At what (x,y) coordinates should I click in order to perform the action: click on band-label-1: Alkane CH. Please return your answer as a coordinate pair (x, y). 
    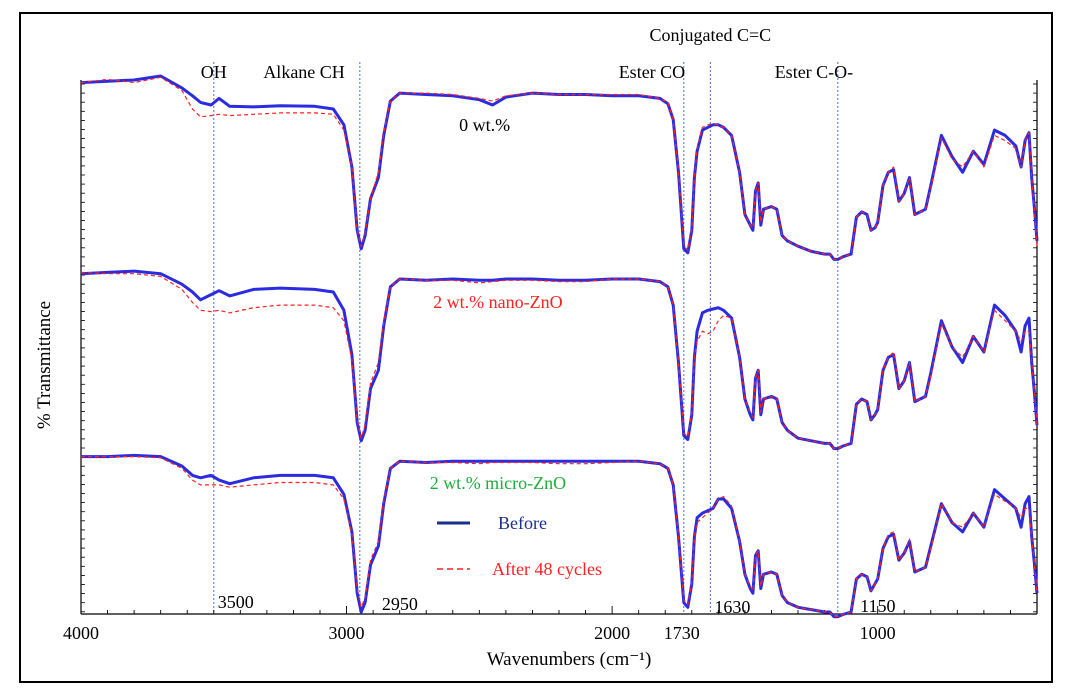
    Looking at the image, I should click on (303, 72).